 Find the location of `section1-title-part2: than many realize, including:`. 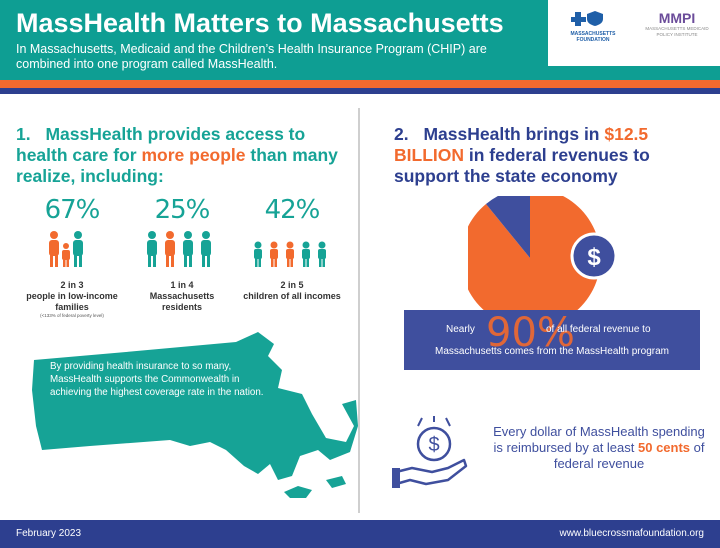

section1-title-part2: than many realize, including: is located at coordinates (177, 165).